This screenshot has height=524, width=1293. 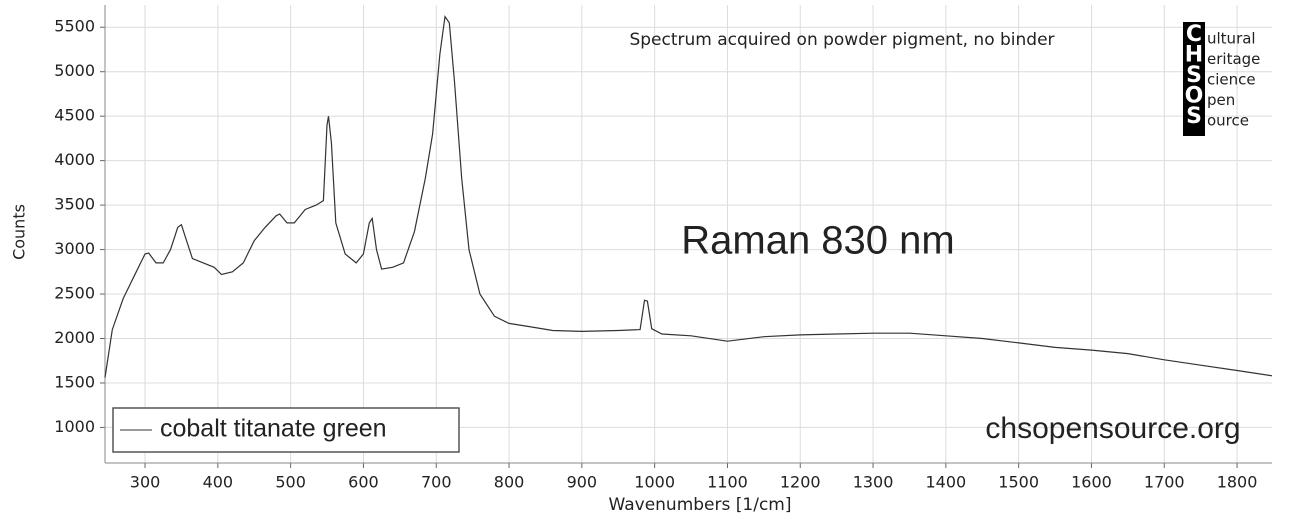 I want to click on x-tick-label: 1800, so click(x=1237, y=482).